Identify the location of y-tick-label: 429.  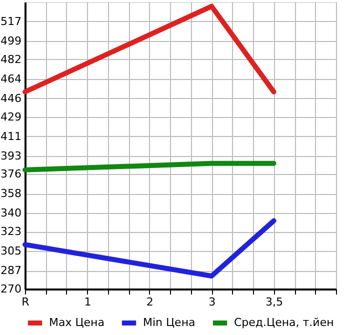
(11, 117).